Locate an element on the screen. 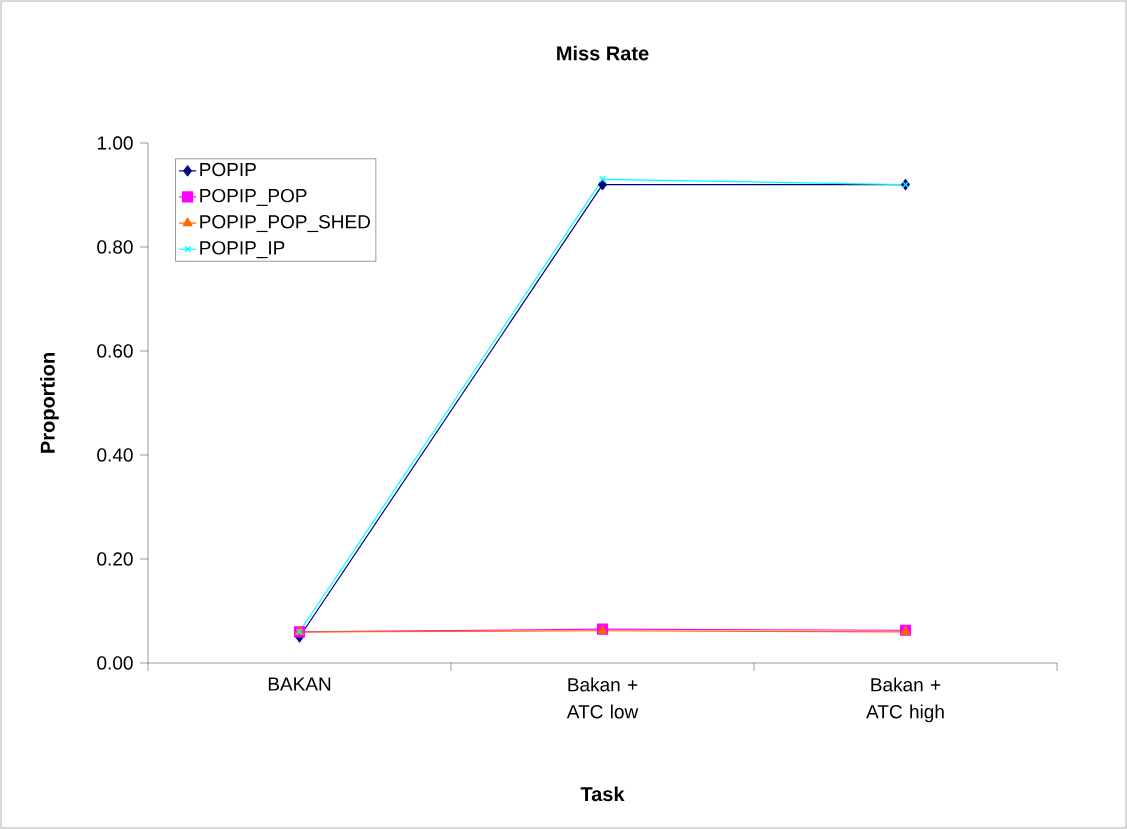  y-tick-label: 0.80 is located at coordinates (115, 247).